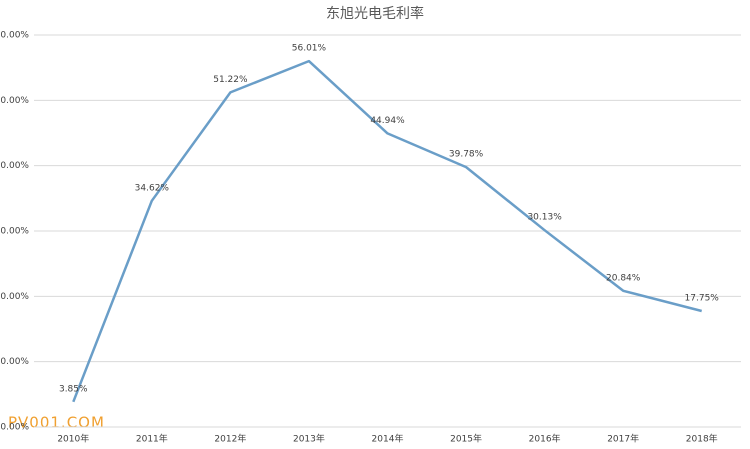 This screenshot has height=449, width=750. Describe the element at coordinates (152, 188) in the screenshot. I see `data-label: 34.62%` at that location.